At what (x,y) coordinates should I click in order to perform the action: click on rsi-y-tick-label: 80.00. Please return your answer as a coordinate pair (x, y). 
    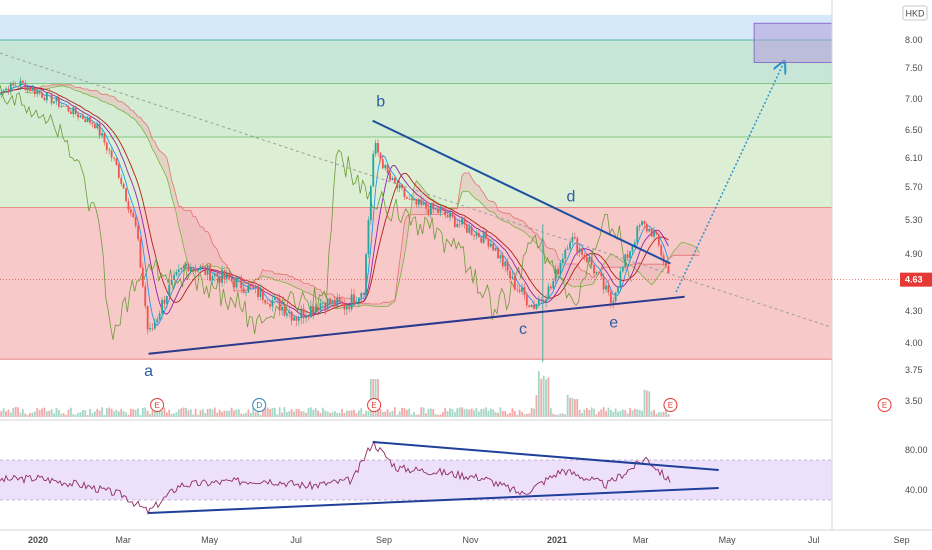
    Looking at the image, I should click on (916, 450).